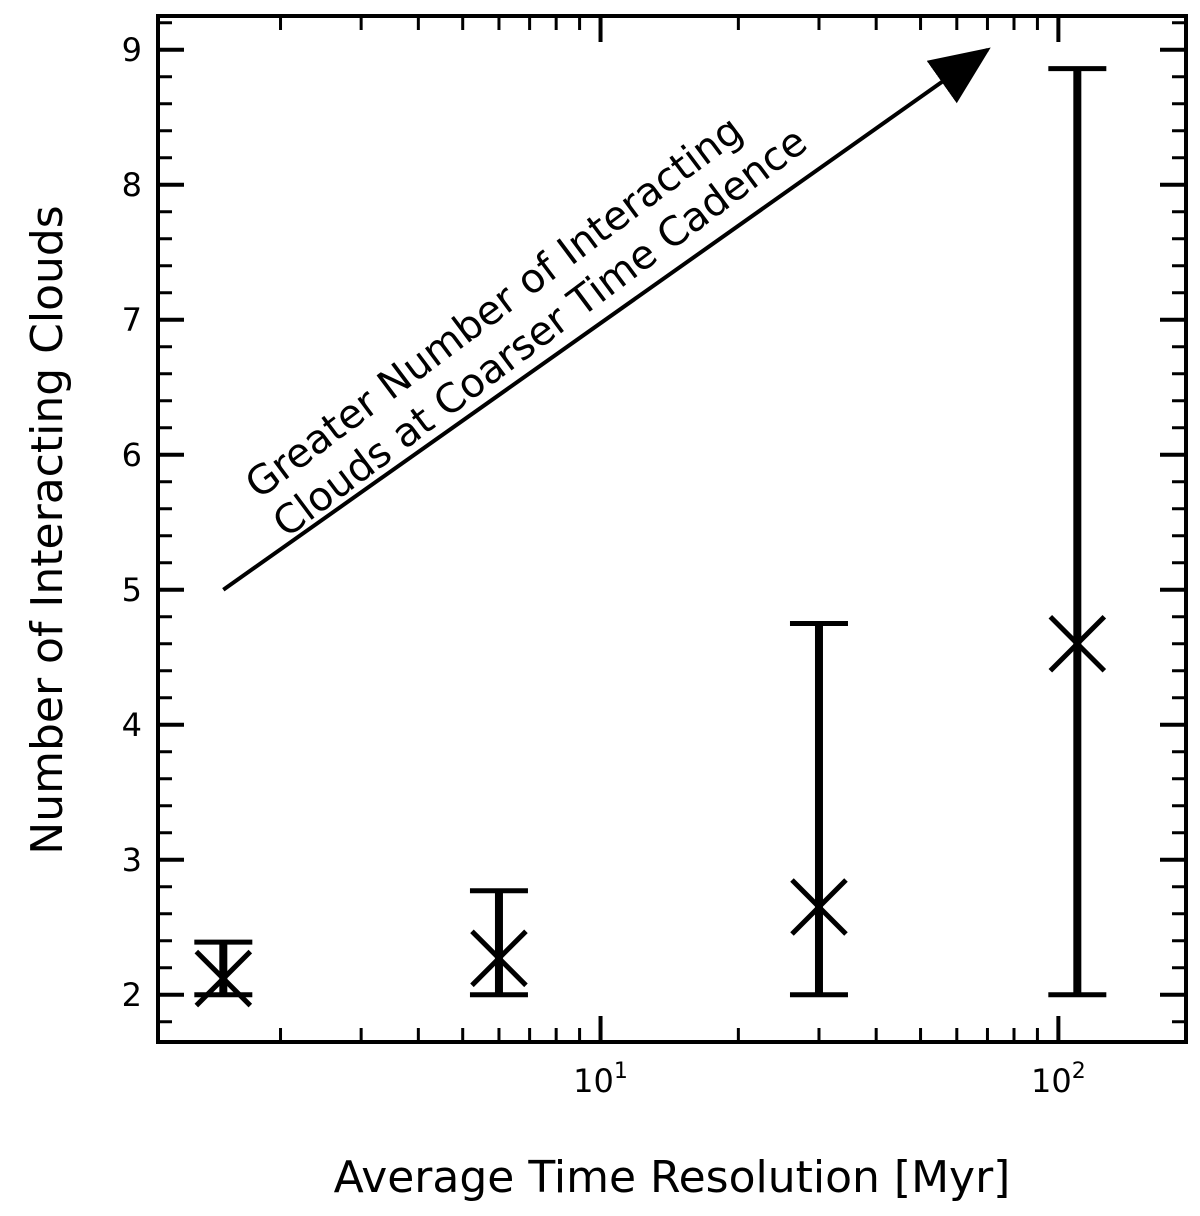  What do you see at coordinates (132, 590) in the screenshot?
I see `y-tick-label: 5` at bounding box center [132, 590].